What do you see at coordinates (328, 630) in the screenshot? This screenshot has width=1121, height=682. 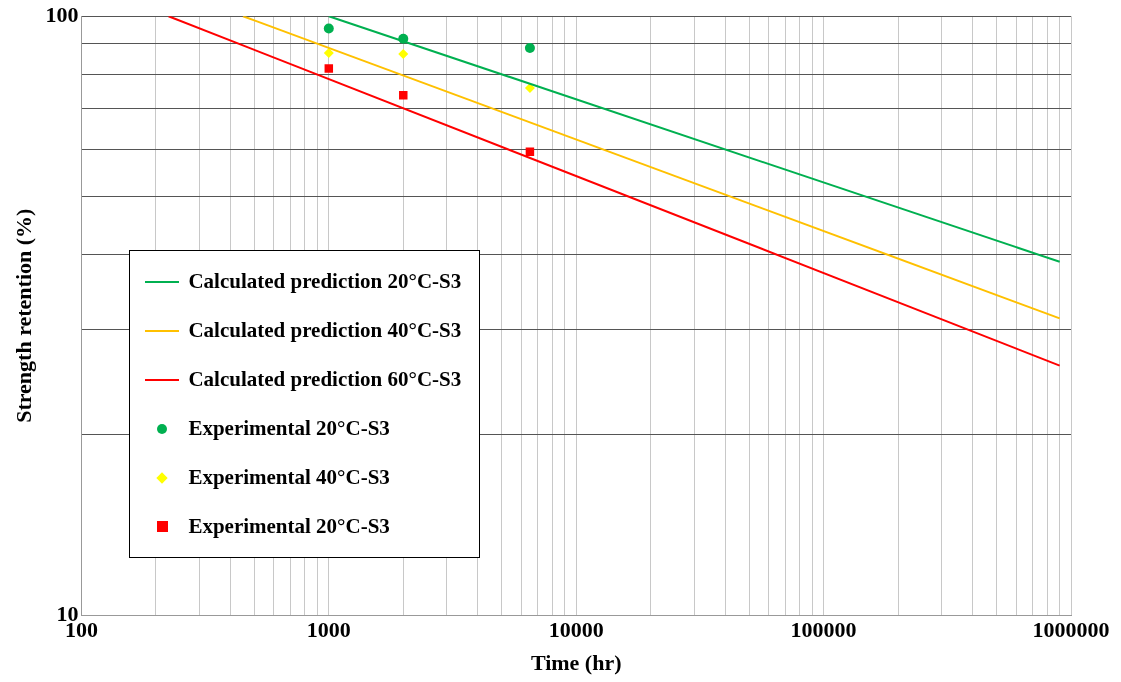 I see `x-tick-label: 1000` at bounding box center [328, 630].